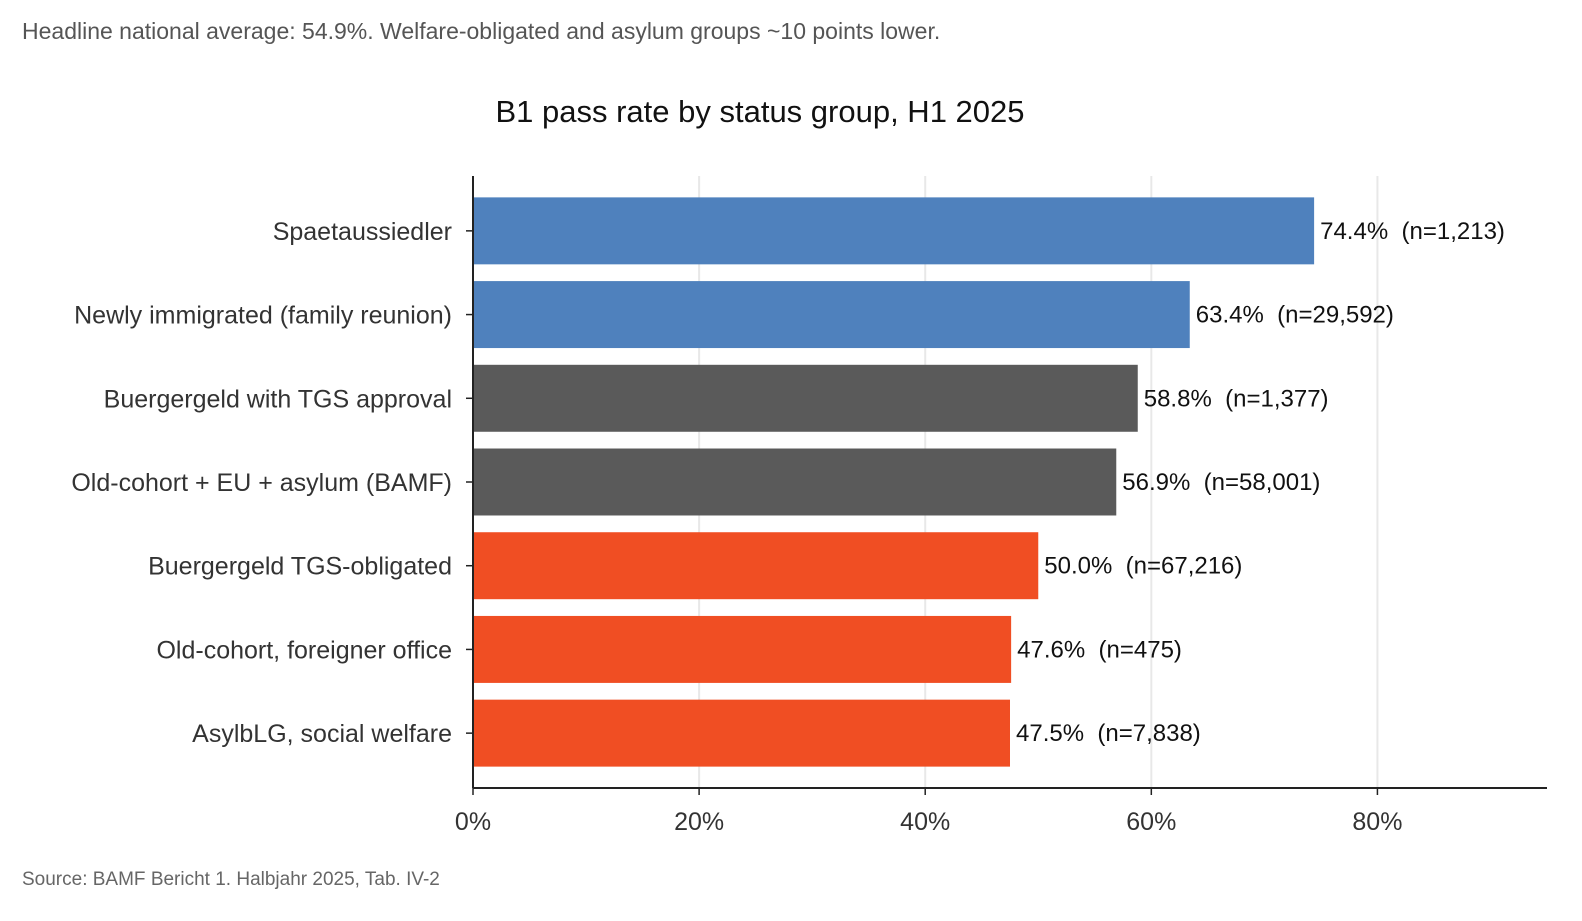 The width and height of the screenshot is (1582, 921). What do you see at coordinates (1295, 315) in the screenshot?
I see `data-label: 63.4% (n=29,592)` at bounding box center [1295, 315].